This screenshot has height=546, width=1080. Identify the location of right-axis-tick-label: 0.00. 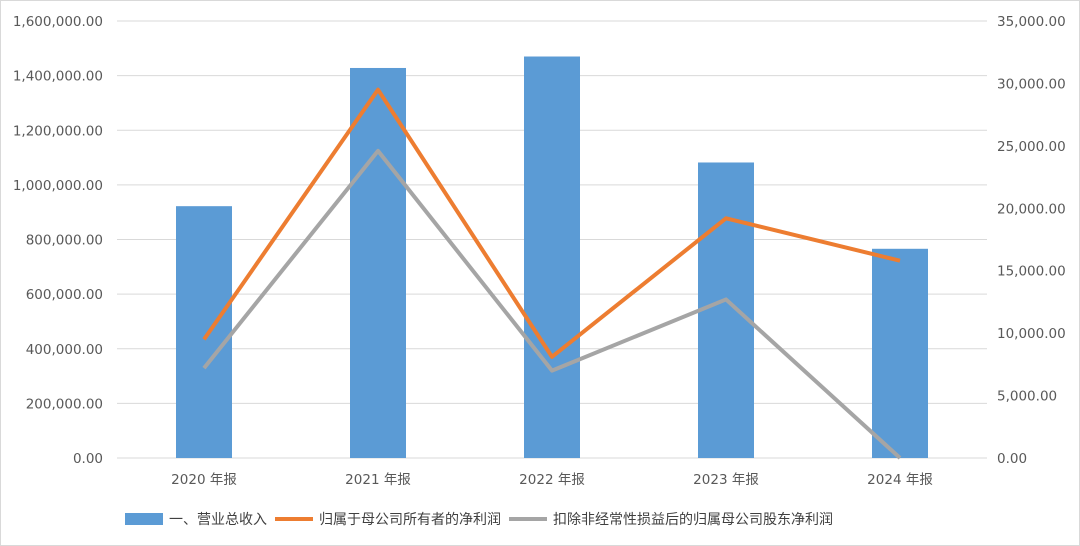
(1012, 459).